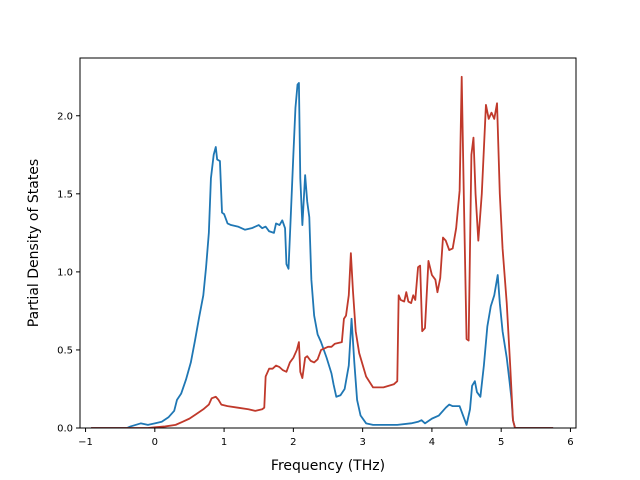 The image size is (640, 480). I want to click on x-axis-label: Frequency (THz), so click(328, 466).